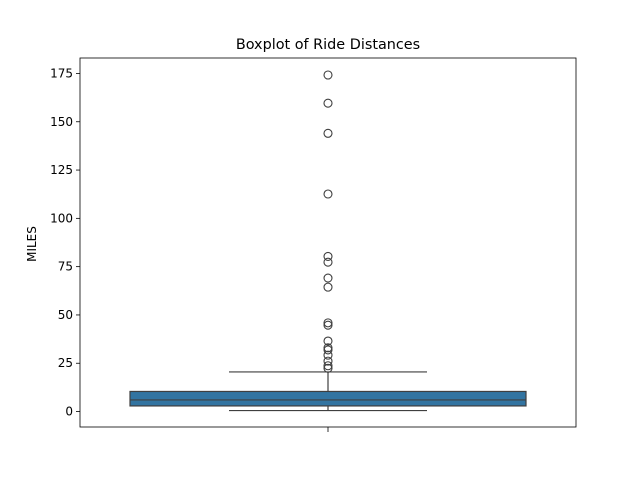 Image resolution: width=640 pixels, height=480 pixels. I want to click on box-group, so click(328, 398).